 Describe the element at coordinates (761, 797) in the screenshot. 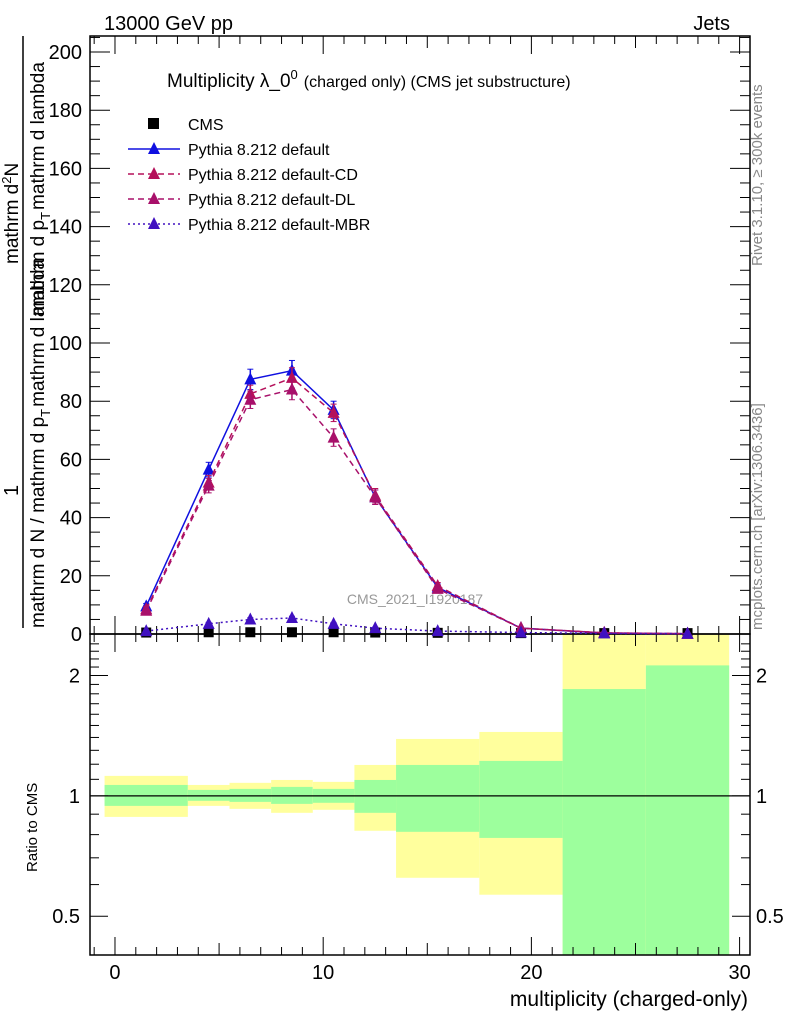

I see `ratio-y-tick-label-right: 1` at that location.